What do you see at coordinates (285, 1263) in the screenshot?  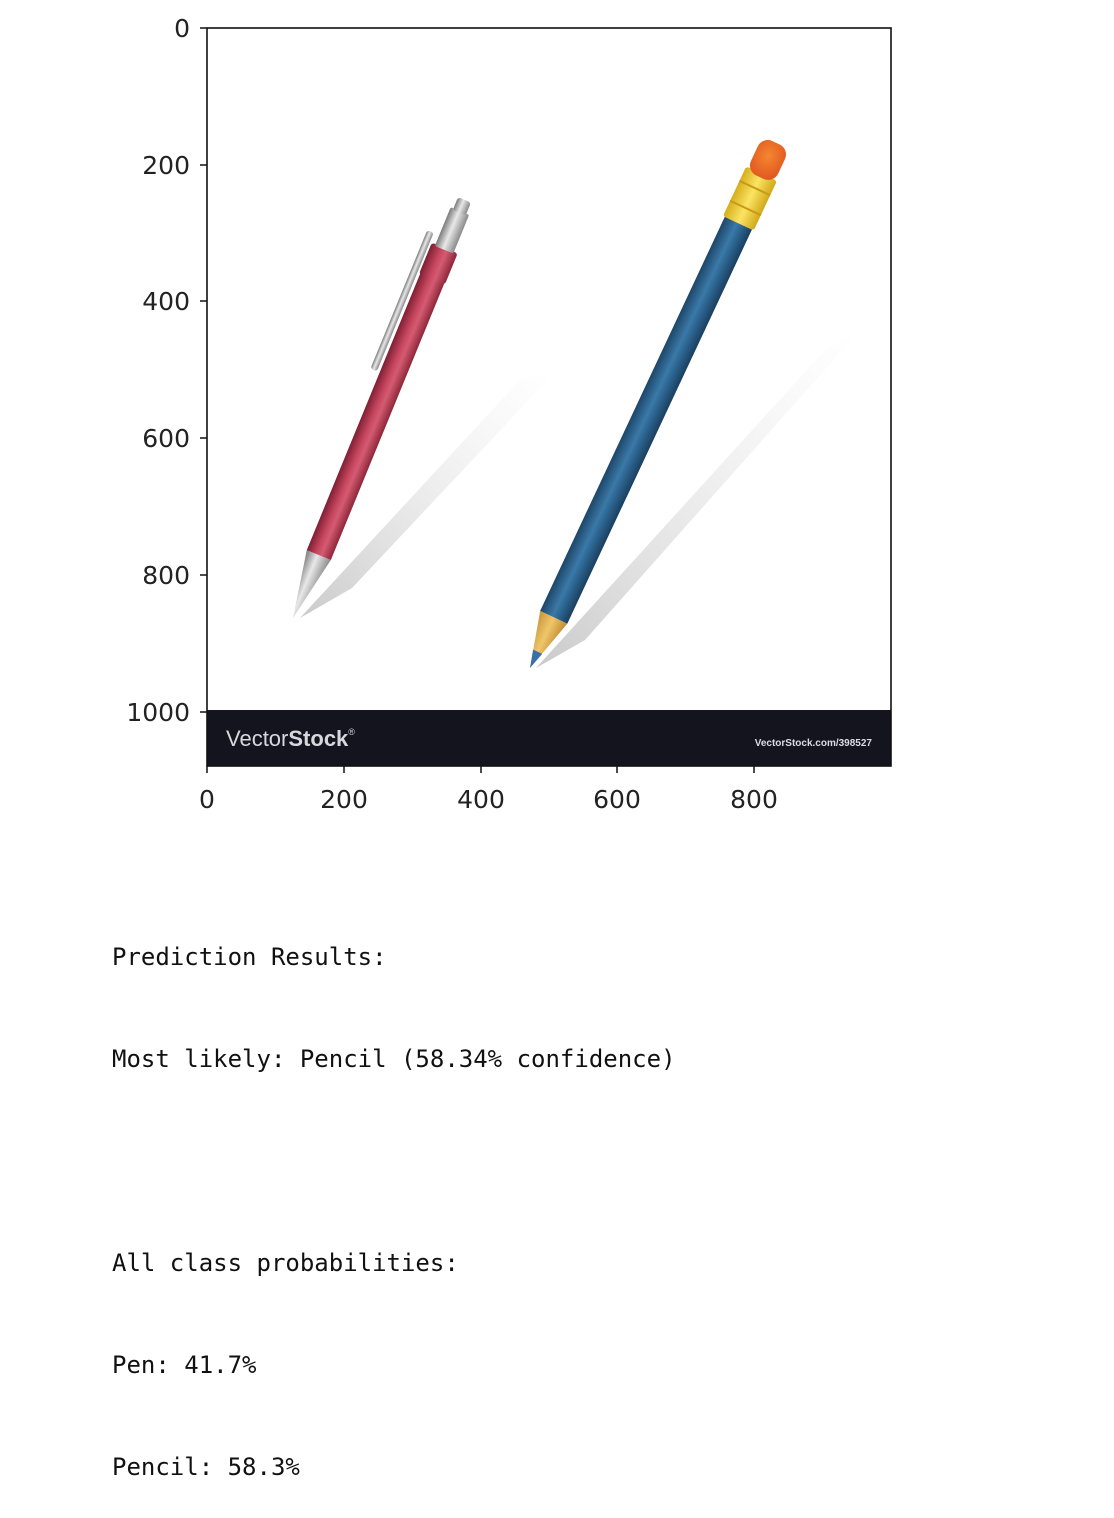 I see `probabilities-heading: All class probabilities:` at bounding box center [285, 1263].